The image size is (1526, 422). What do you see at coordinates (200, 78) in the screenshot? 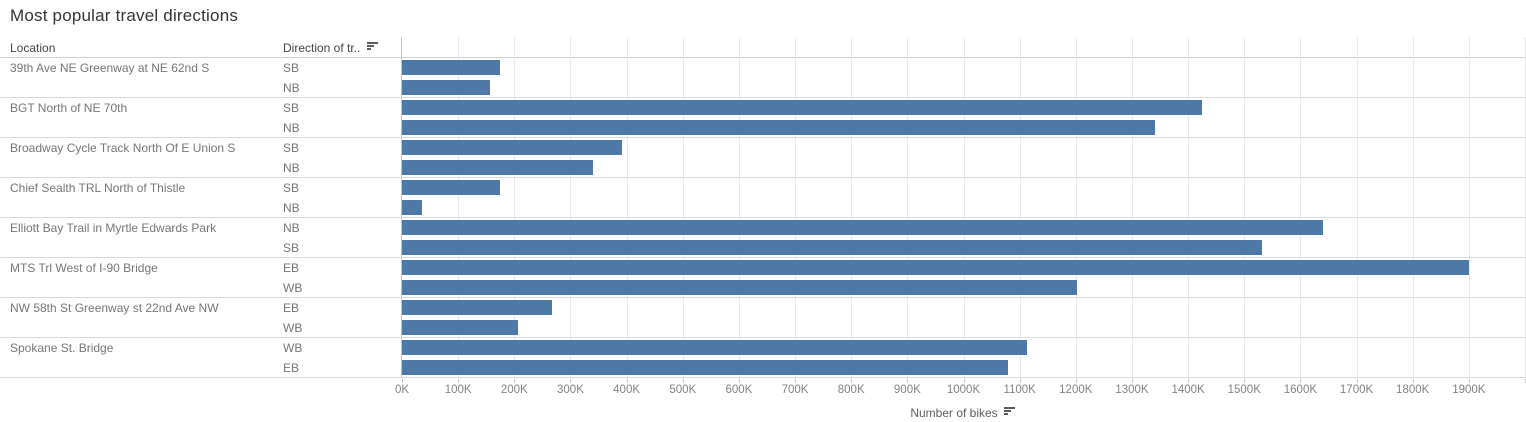
I see `location-group: 39th Ave NE Greenway at NE 62nd S SB NB` at bounding box center [200, 78].